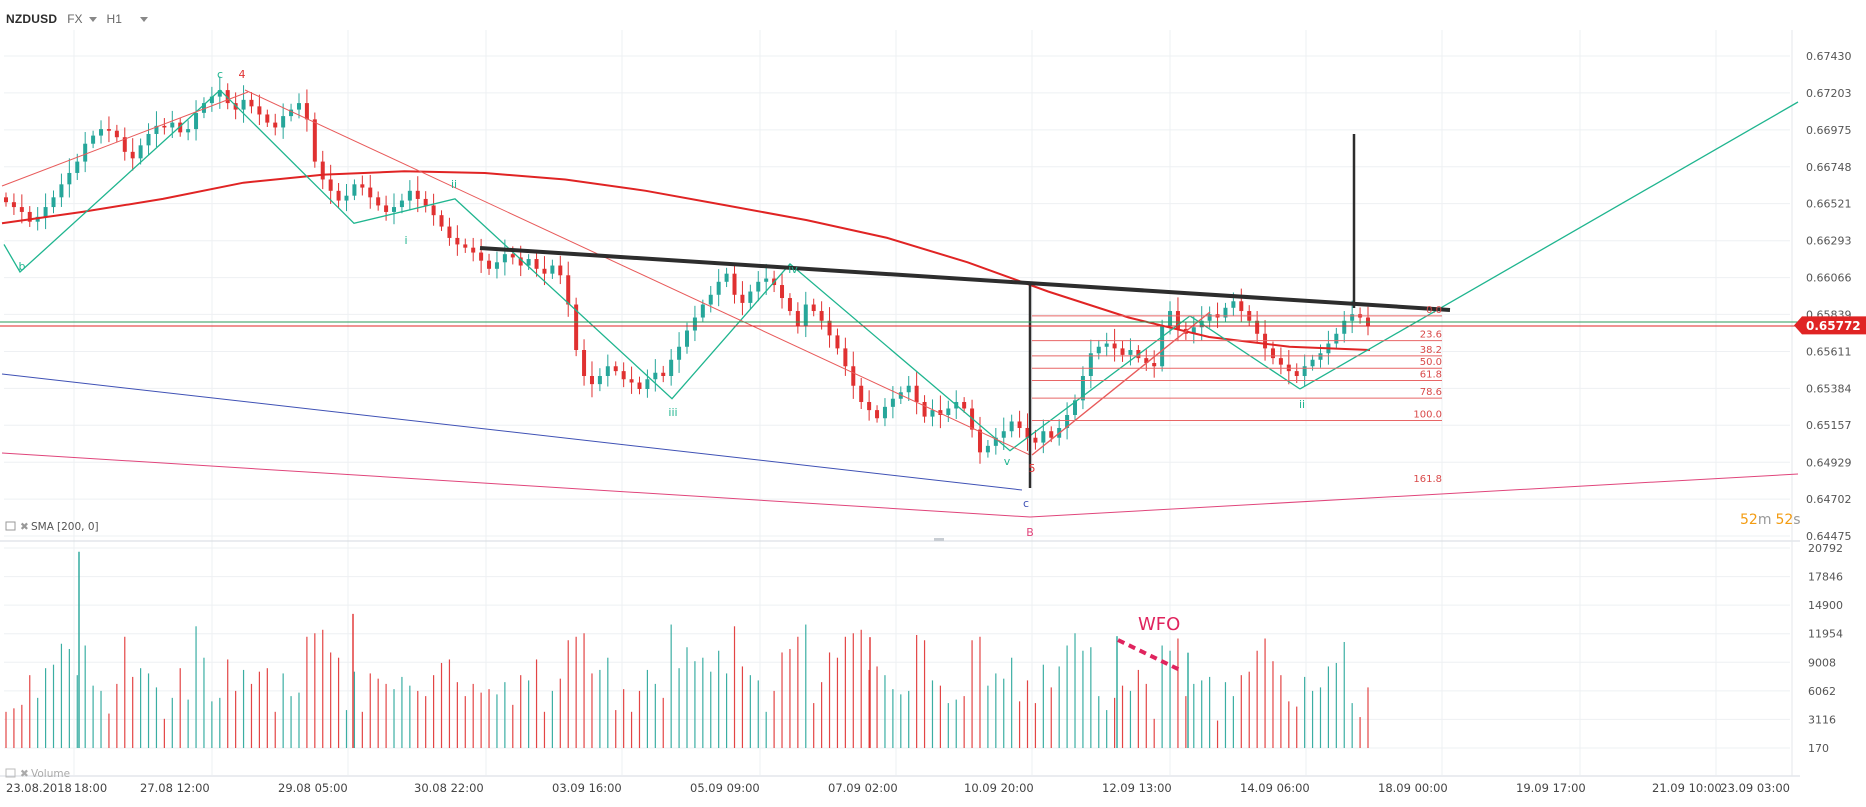  What do you see at coordinates (1431, 350) in the screenshot?
I see `fib-level-label: 38.2` at bounding box center [1431, 350].